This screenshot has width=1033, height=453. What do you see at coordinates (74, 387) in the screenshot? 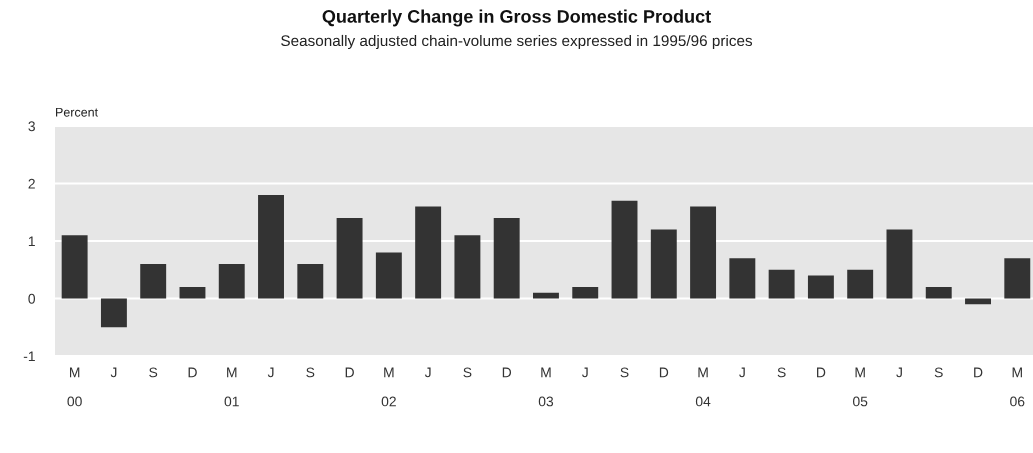
I see `category-label: M 00` at bounding box center [74, 387].